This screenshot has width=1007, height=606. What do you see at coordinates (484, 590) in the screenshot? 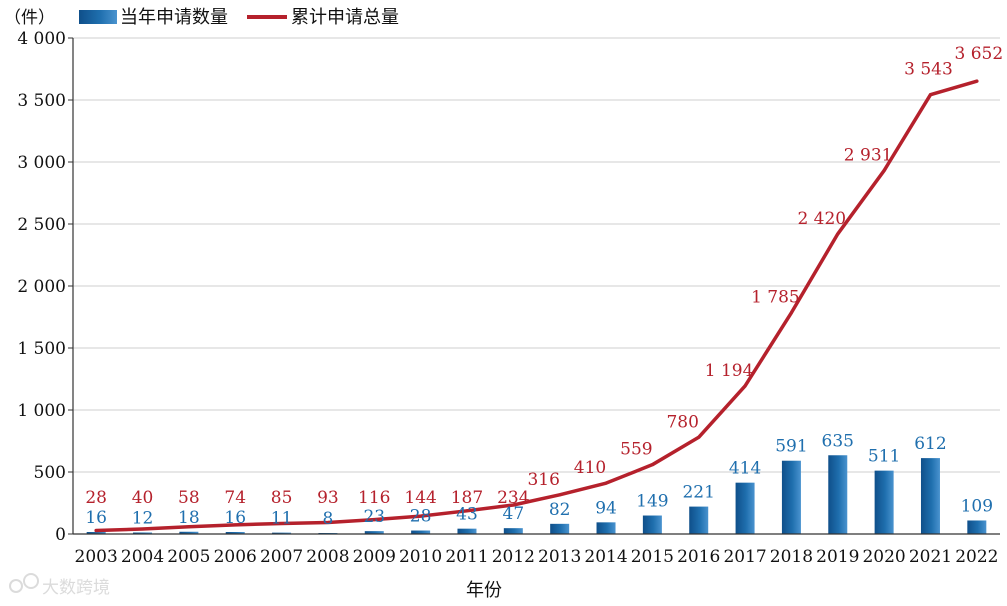
I see `x-axis-title: 年份` at bounding box center [484, 590].